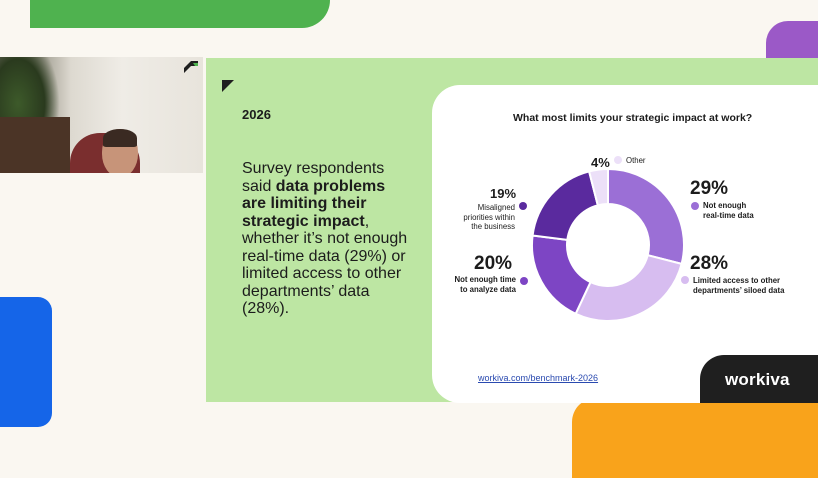 The width and height of the screenshot is (818, 478). Describe the element at coordinates (496, 207) in the screenshot. I see `label-line: Misaligned` at that location.